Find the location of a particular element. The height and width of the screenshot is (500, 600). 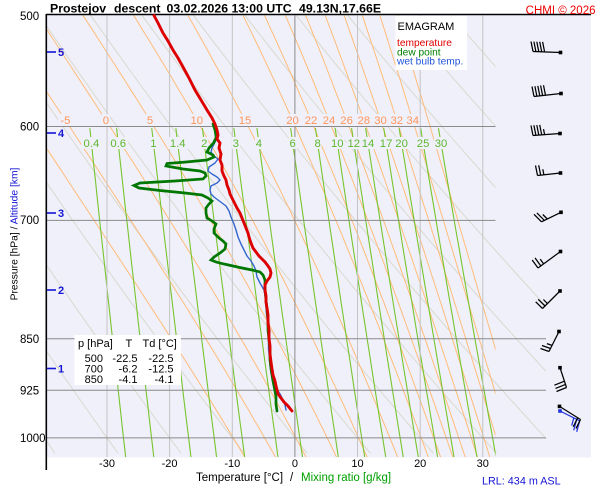

svg-text: 1000 is located at coordinates (33, 439).